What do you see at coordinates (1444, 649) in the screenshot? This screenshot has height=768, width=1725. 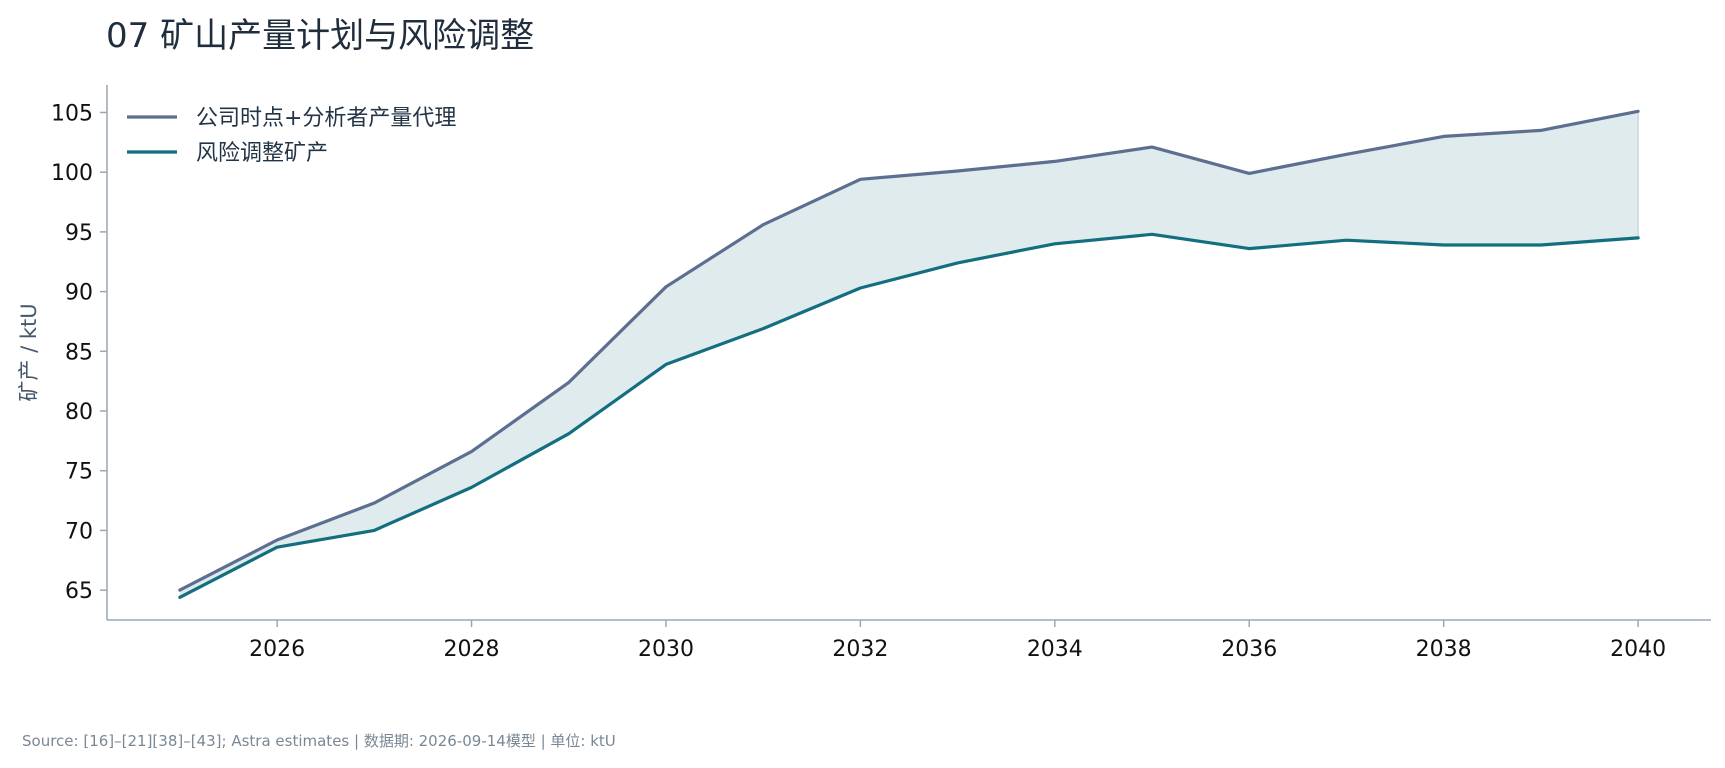 I see `x-tick-label: 2038` at bounding box center [1444, 649].